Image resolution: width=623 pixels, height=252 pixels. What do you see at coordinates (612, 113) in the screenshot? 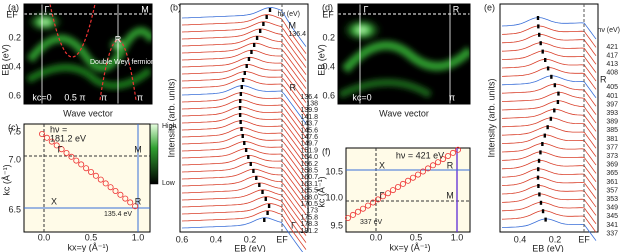
I see `hv-label: 393` at bounding box center [612, 113].